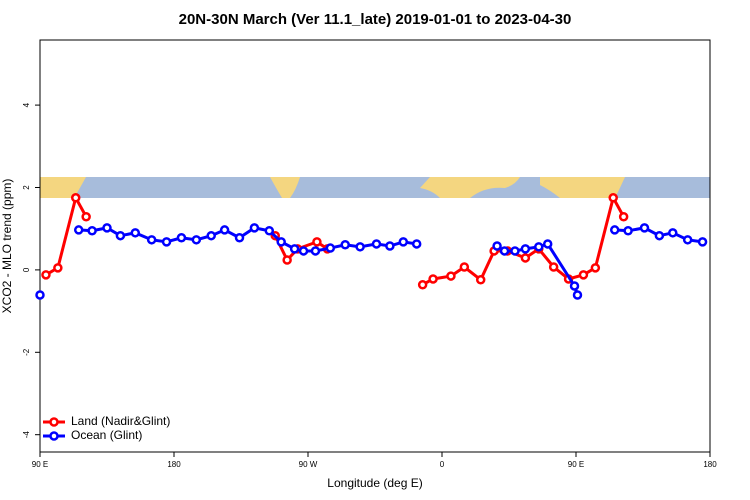 The width and height of the screenshot is (750, 500). What do you see at coordinates (7, 246) in the screenshot?
I see `y-axis-label: XCO2 - MLO trend (ppm)` at bounding box center [7, 246].